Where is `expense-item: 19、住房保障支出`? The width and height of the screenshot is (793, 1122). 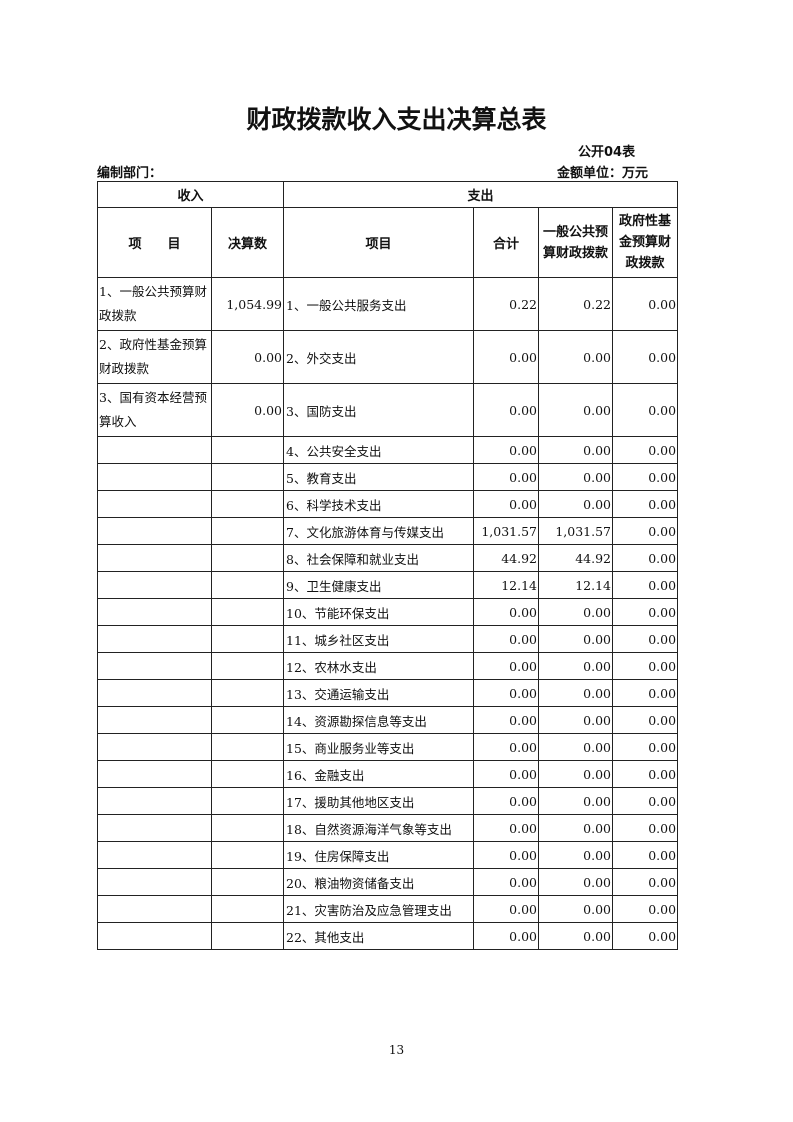 expense-item: 19、住房保障支出 is located at coordinates (379, 855).